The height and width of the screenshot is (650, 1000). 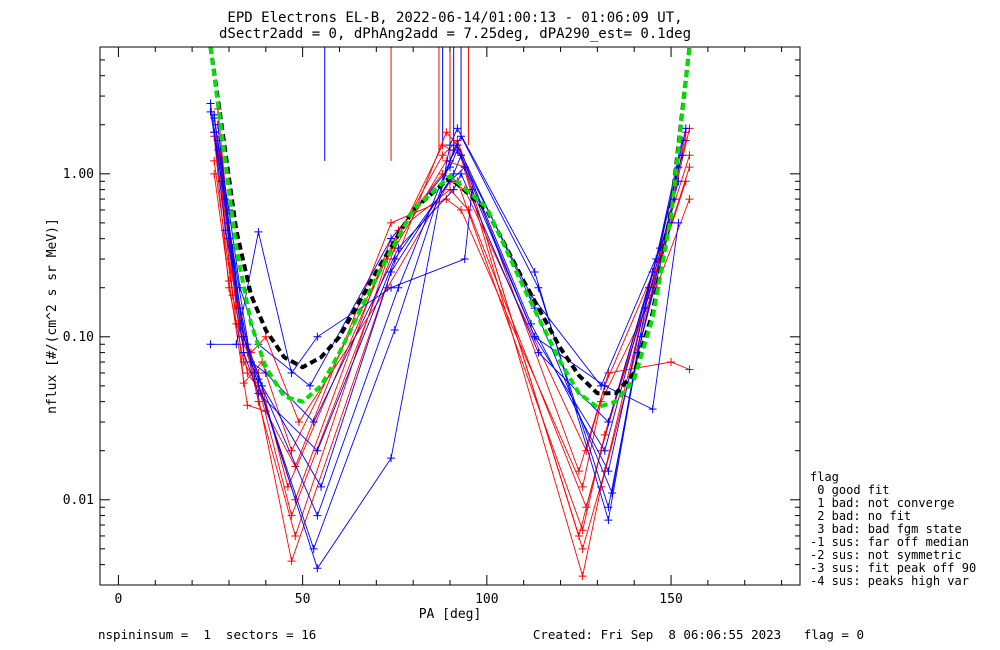 I want to click on x-tick-label: 0, so click(x=119, y=599).